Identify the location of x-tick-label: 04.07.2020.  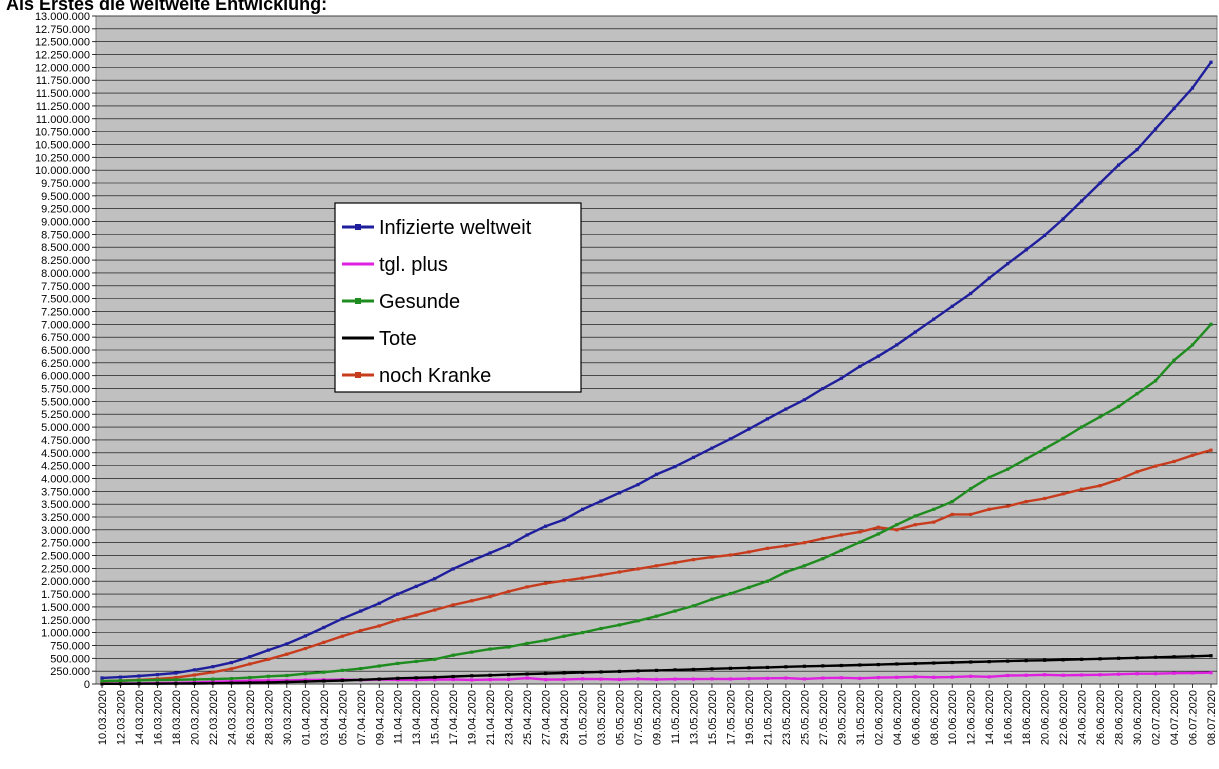
(1175, 717).